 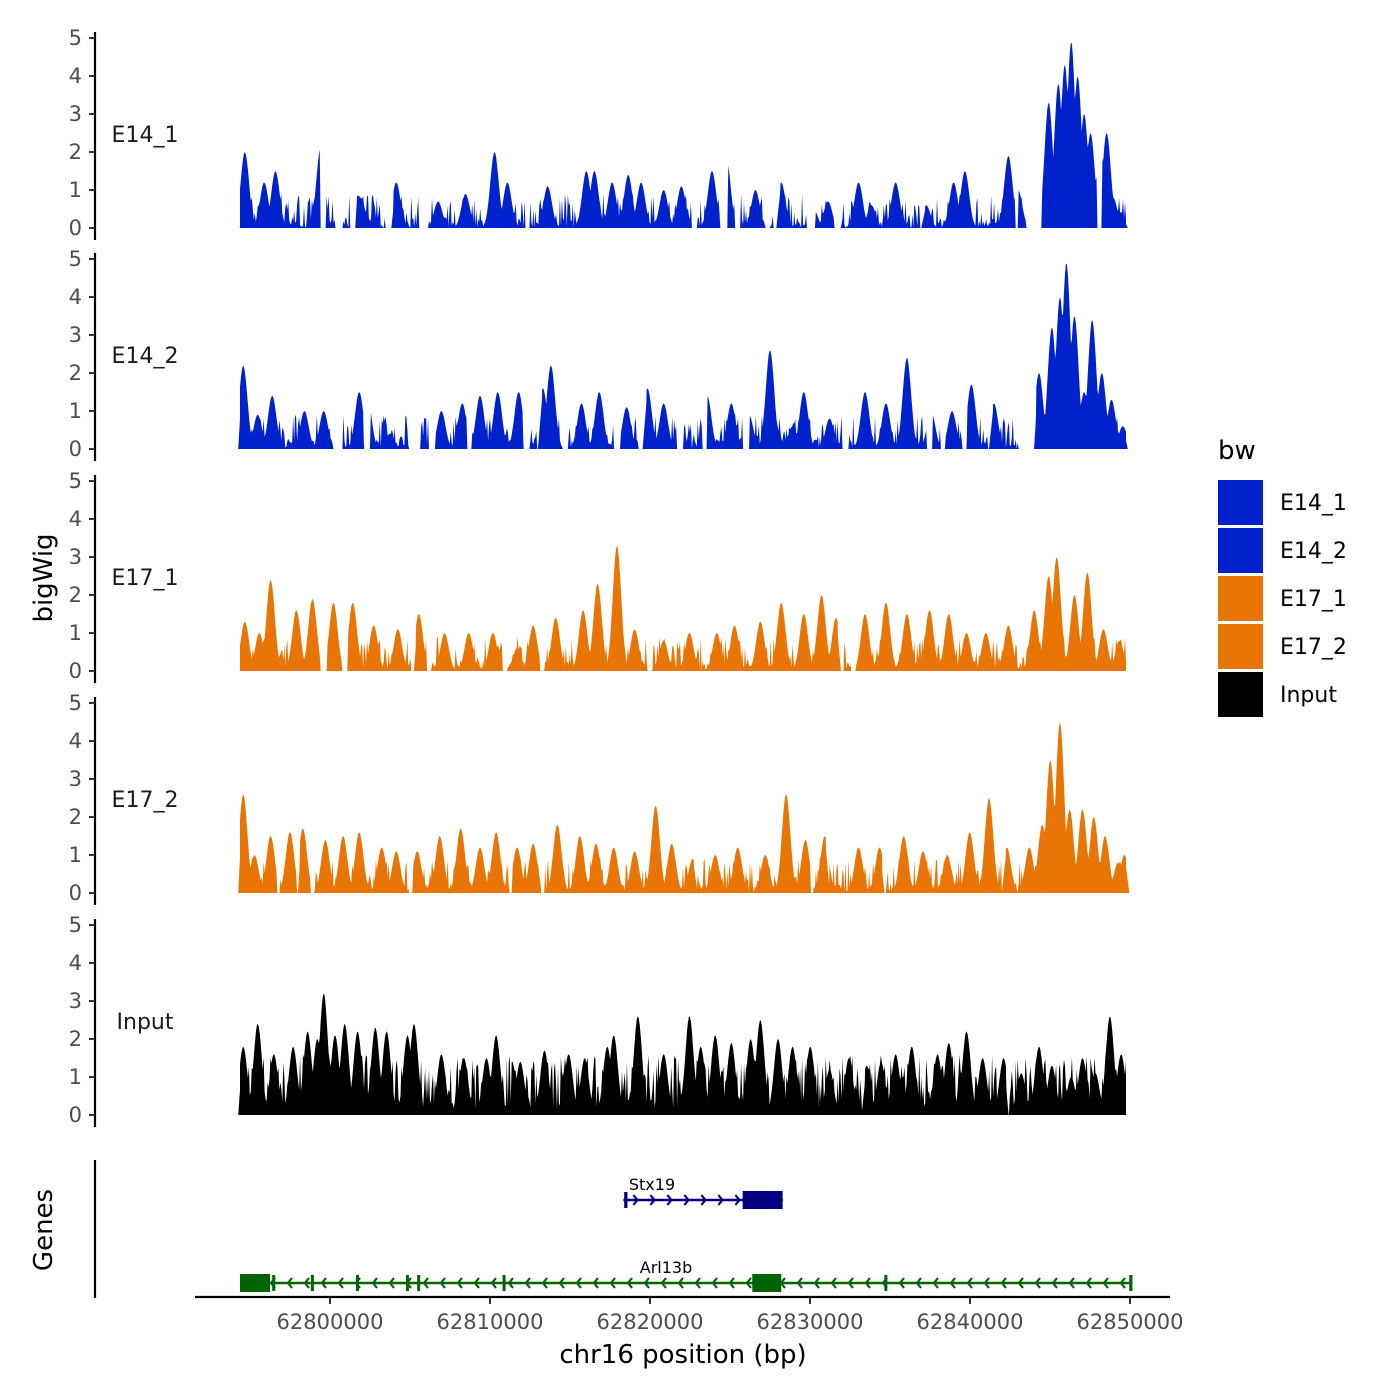 What do you see at coordinates (75, 1039) in the screenshot?
I see `y-tick-label: 2` at bounding box center [75, 1039].